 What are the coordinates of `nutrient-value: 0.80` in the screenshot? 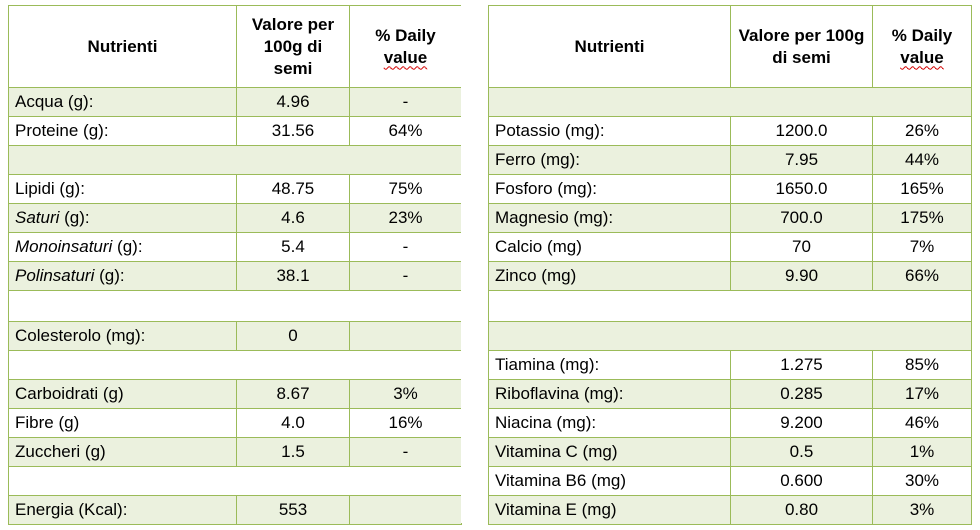 It's located at (801, 510).